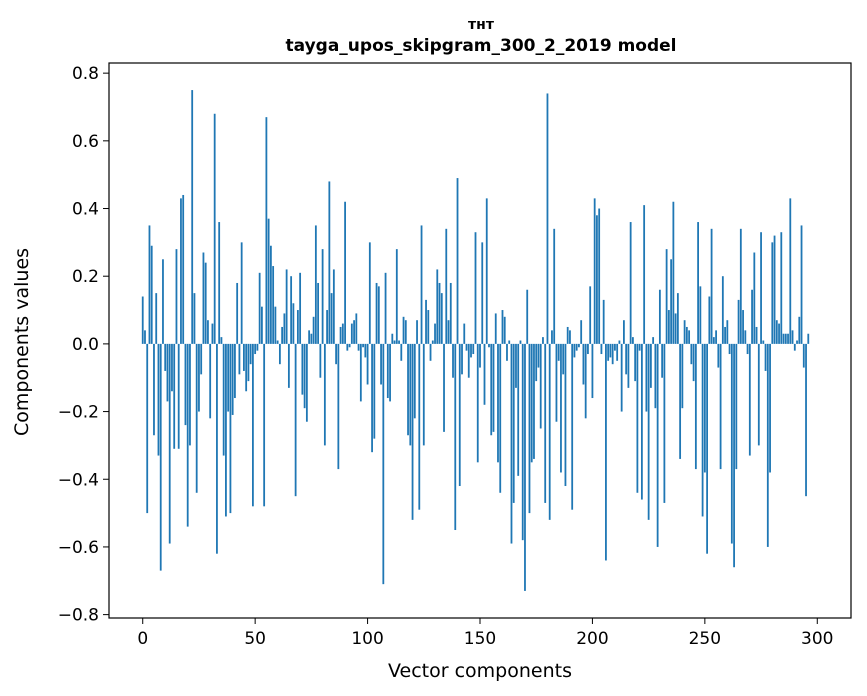 Image resolution: width=867 pixels, height=696 pixels. I want to click on x-tick-label: 100, so click(367, 639).